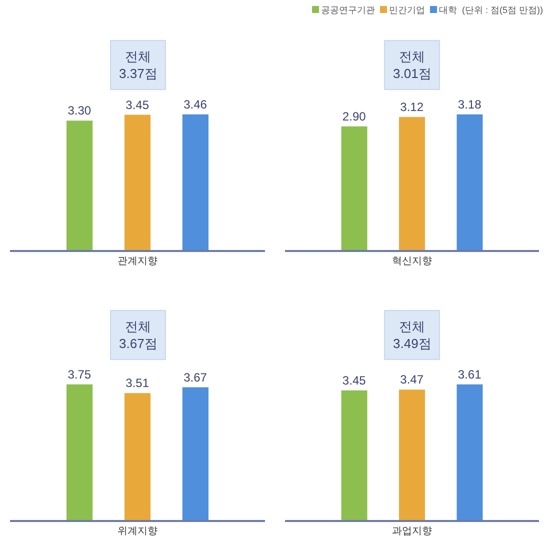 The width and height of the screenshot is (549, 560). Describe the element at coordinates (412, 531) in the screenshot. I see `x-axis-title: 과업지향` at that location.